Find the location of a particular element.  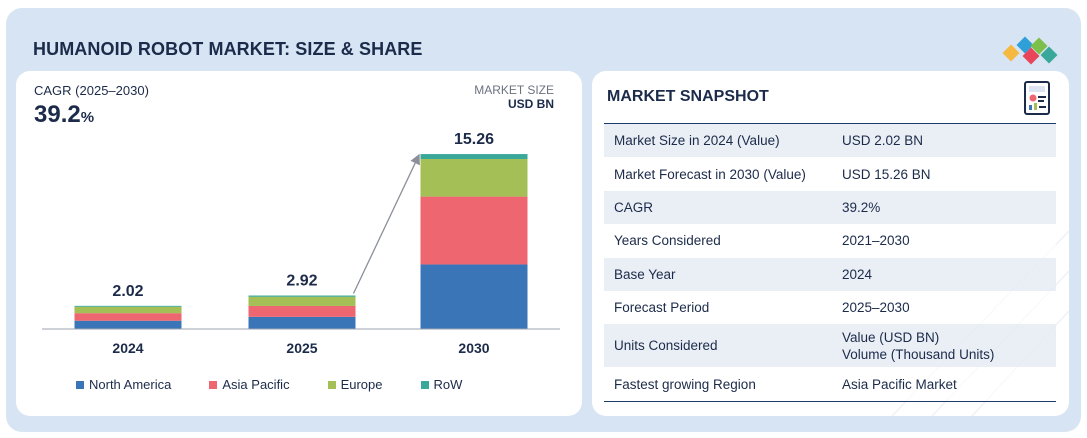

chart-legend: North America Asia Pacific Europe RoW is located at coordinates (288, 384).